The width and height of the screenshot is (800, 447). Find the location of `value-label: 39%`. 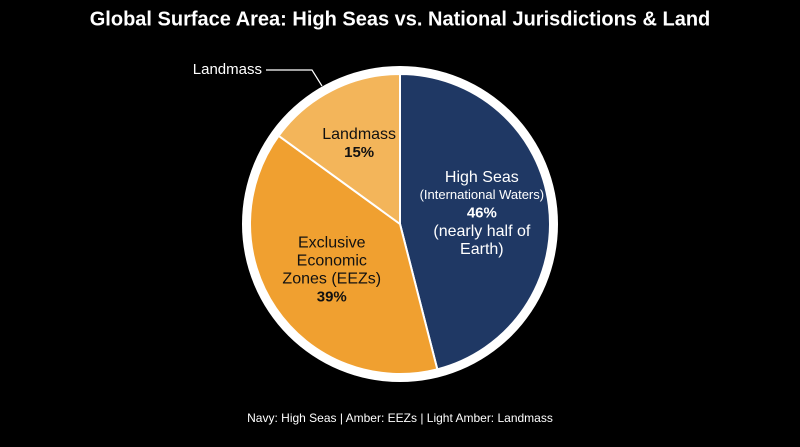

value-label: 39% is located at coordinates (332, 296).